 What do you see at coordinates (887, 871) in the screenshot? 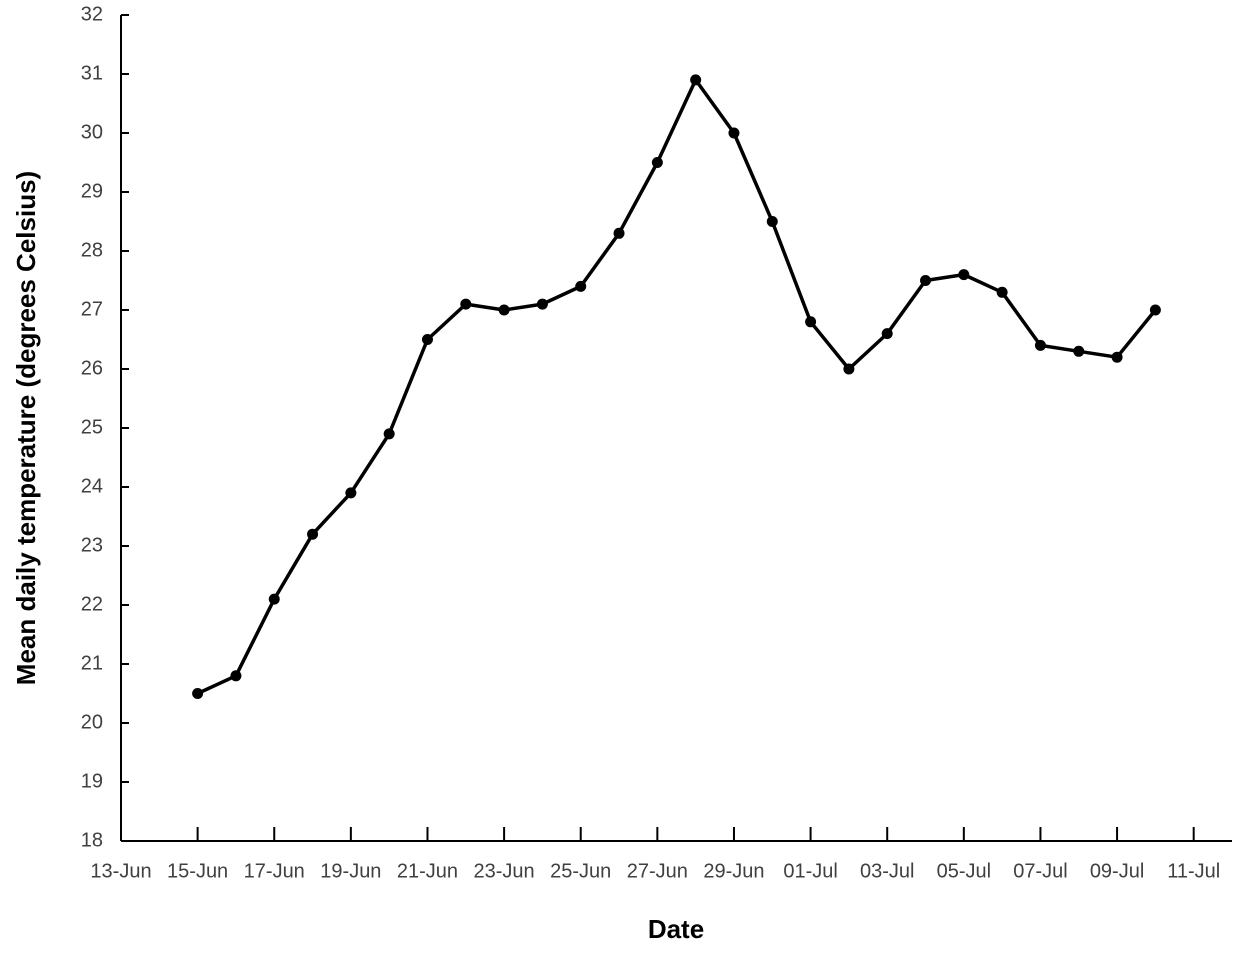
I see `x-tick-label: 03-Jul` at bounding box center [887, 871].